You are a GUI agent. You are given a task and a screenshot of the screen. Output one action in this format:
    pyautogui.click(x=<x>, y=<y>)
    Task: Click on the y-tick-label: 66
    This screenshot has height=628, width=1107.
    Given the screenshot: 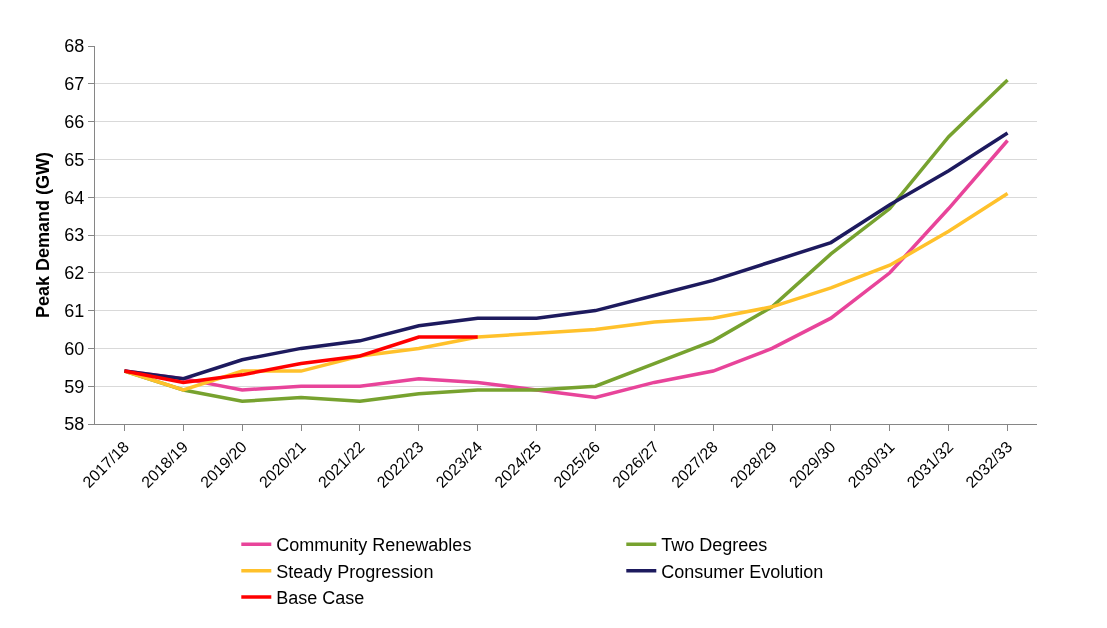 What is the action you would take?
    pyautogui.click(x=74, y=121)
    